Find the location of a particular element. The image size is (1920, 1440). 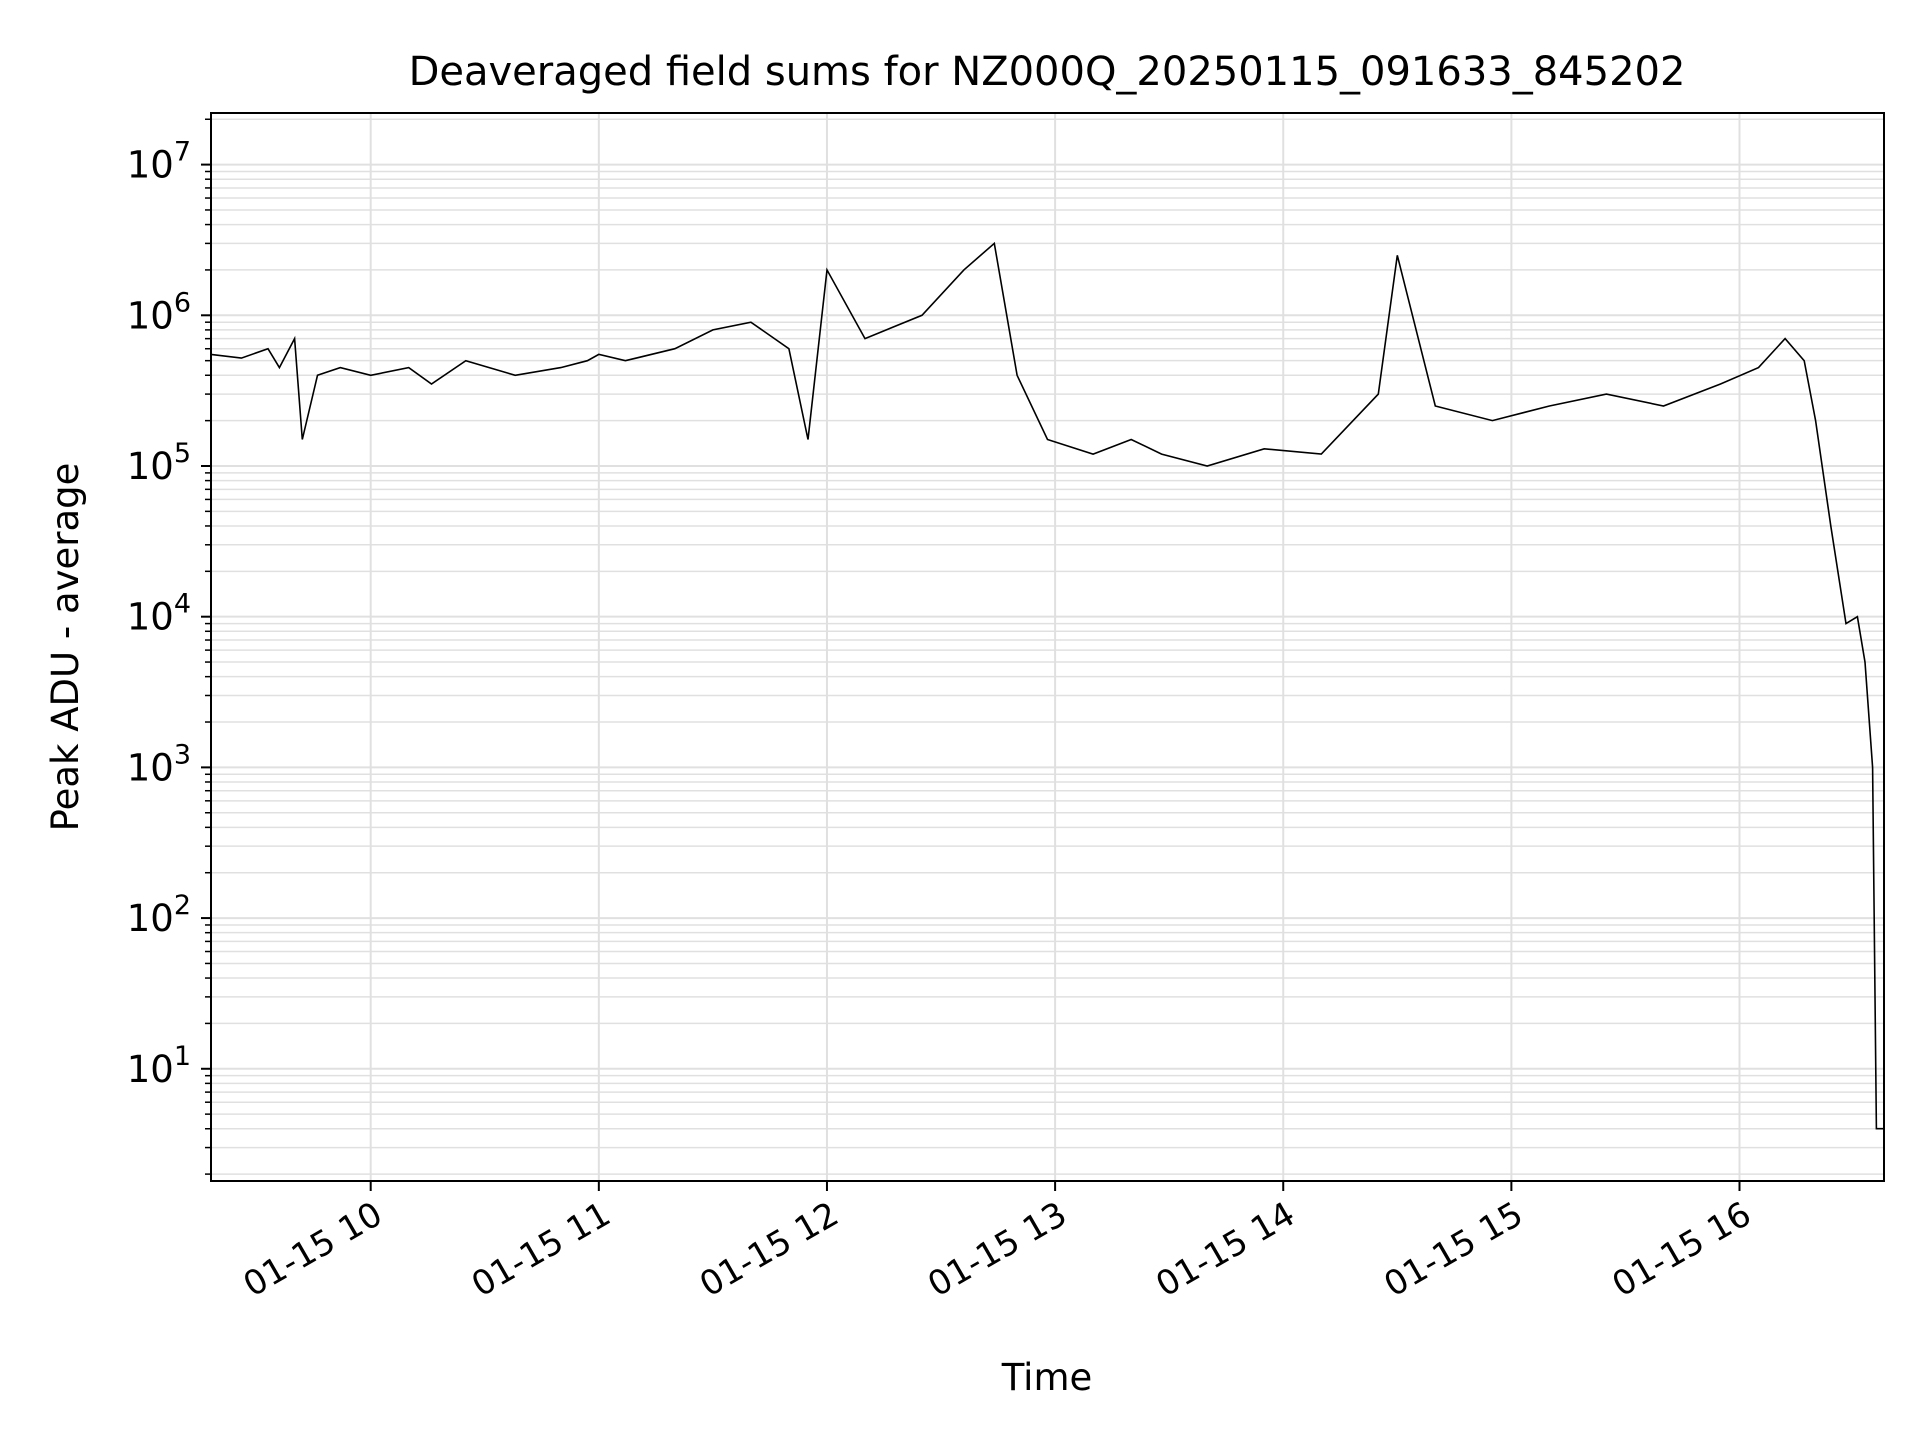

x-axis-label: Time is located at coordinates (1047, 1377).